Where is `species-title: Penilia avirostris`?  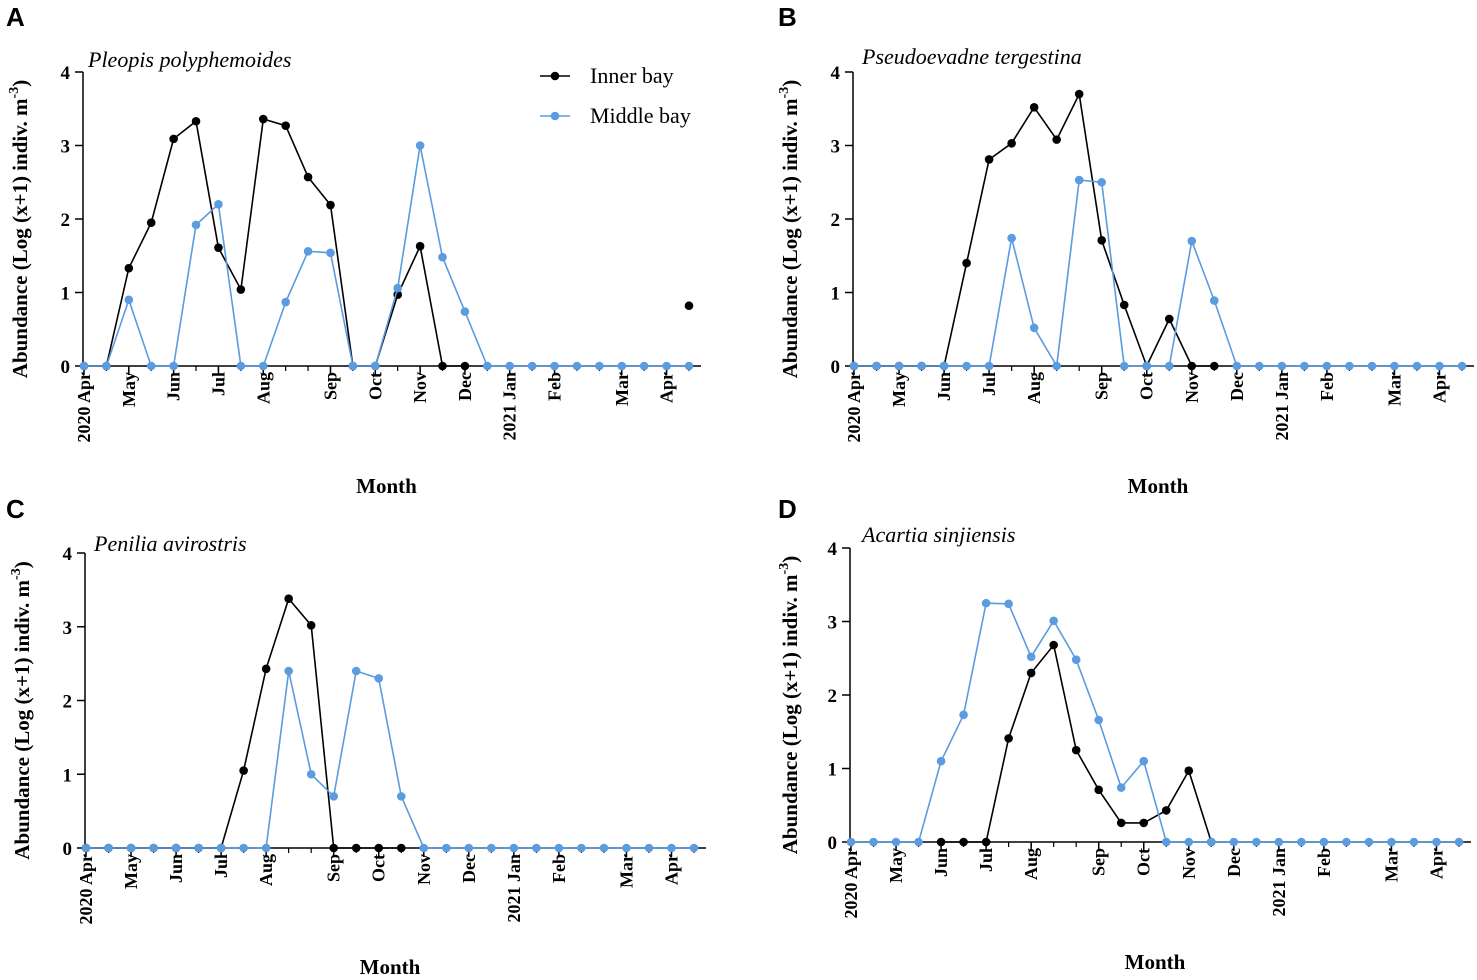 species-title: Penilia avirostris is located at coordinates (170, 543).